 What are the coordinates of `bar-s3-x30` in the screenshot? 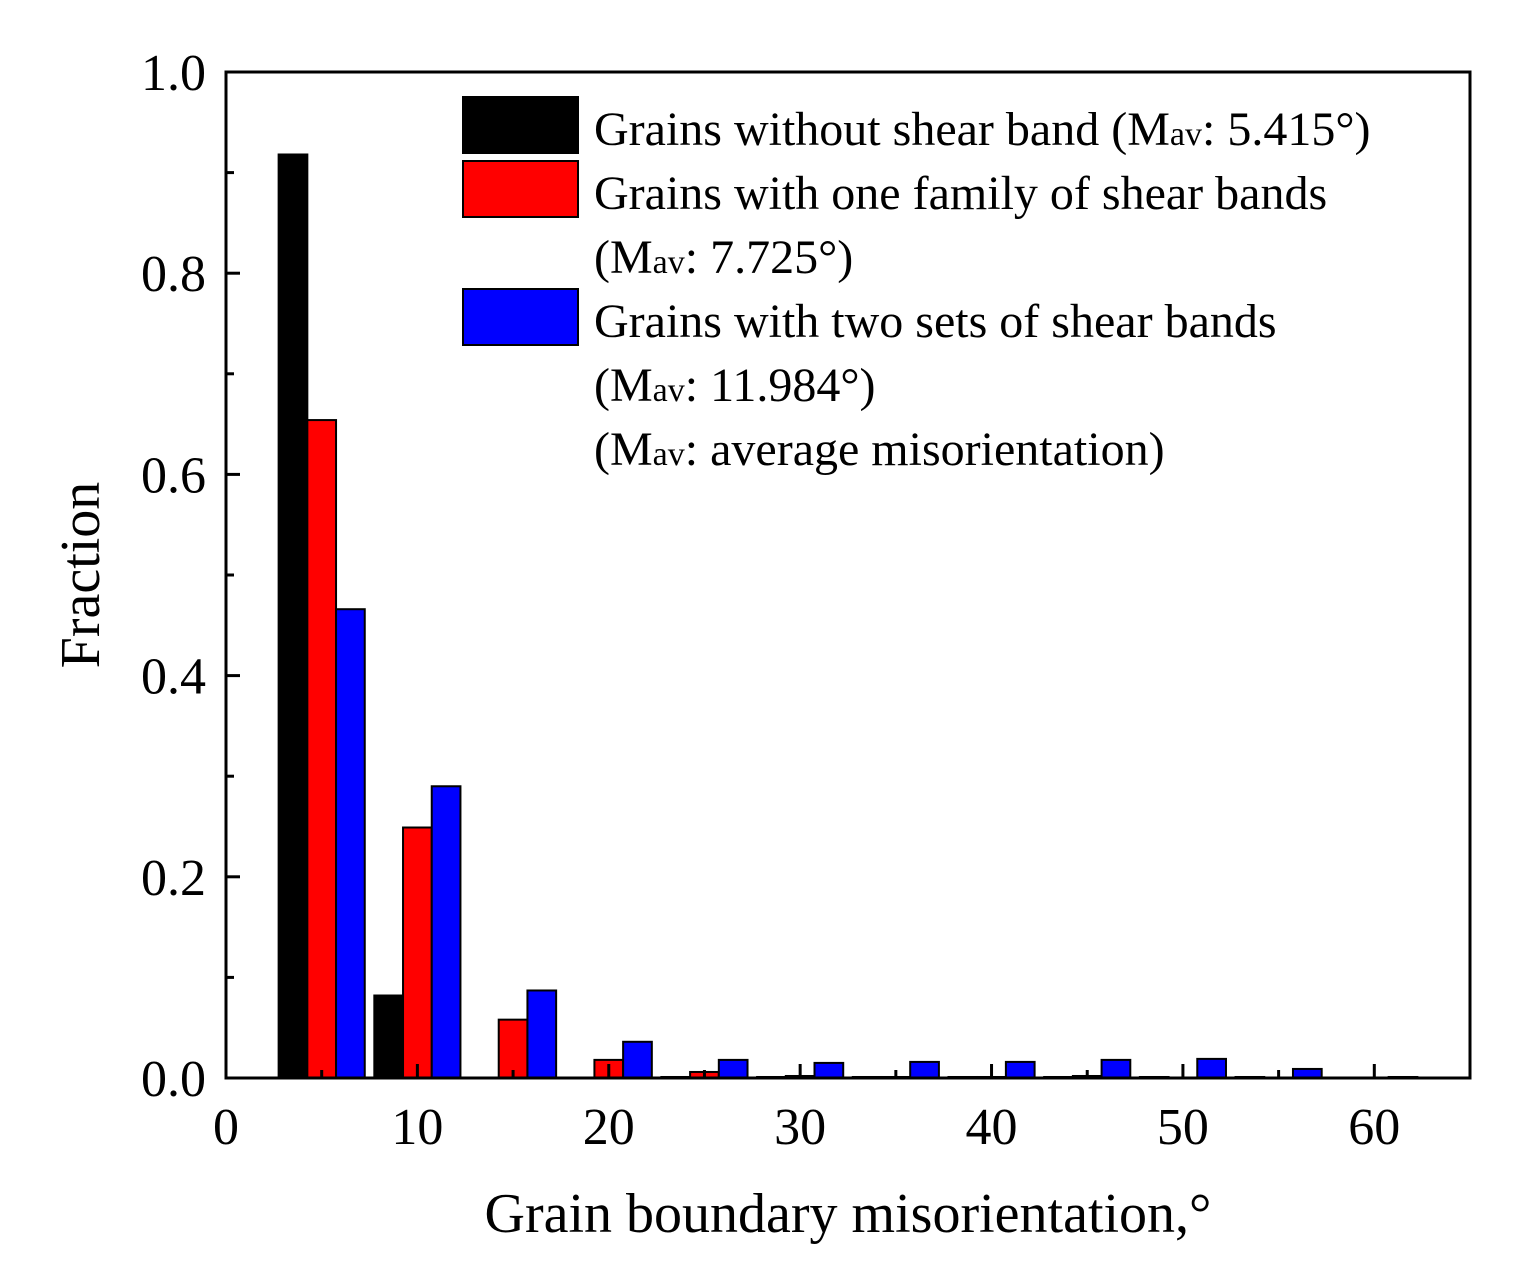 It's located at (829, 1070).